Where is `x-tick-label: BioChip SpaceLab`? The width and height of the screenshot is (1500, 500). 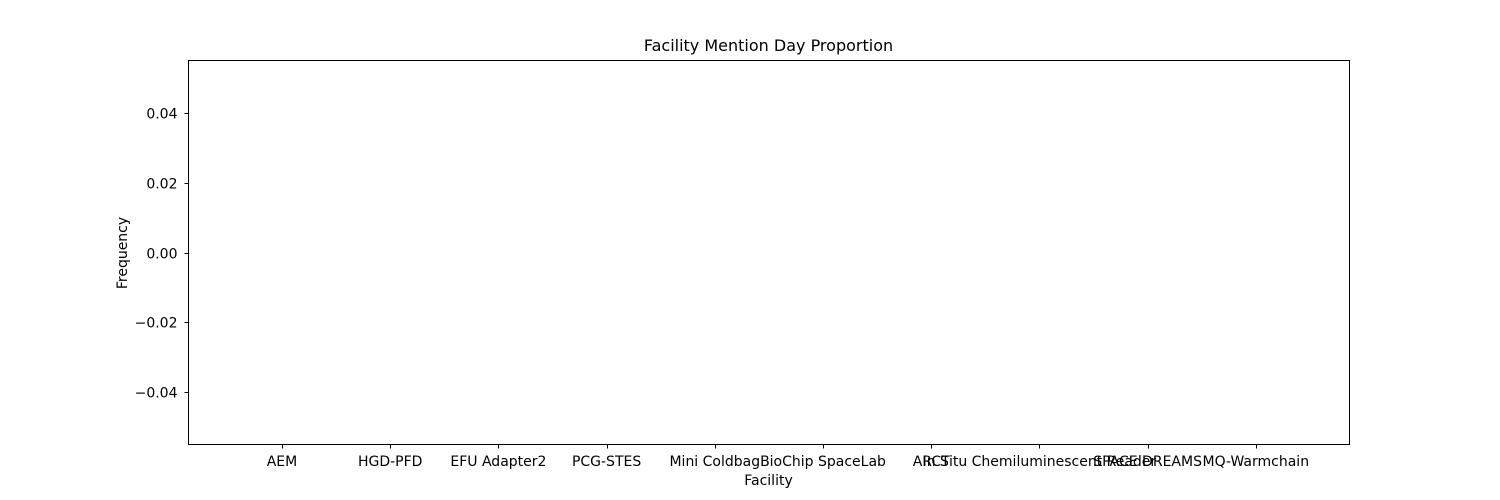
x-tick-label: BioChip SpaceLab is located at coordinates (823, 462).